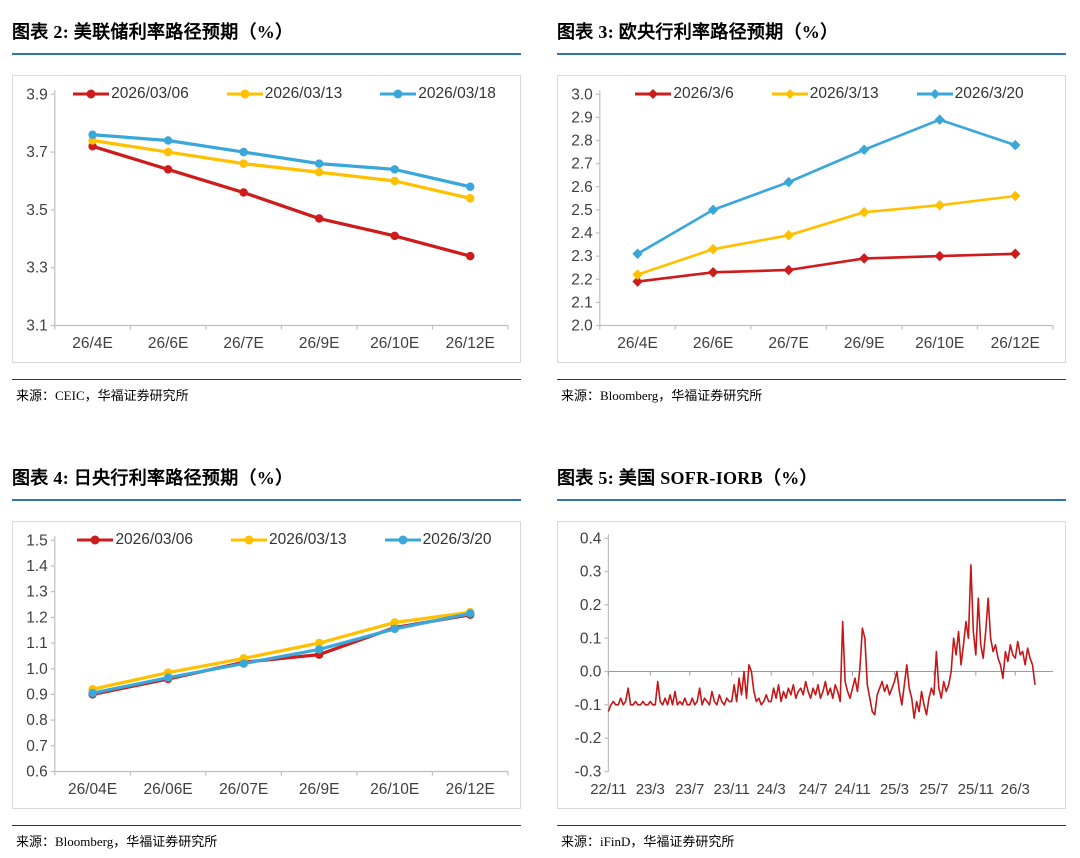 This screenshot has height=858, width=1080. What do you see at coordinates (37, 694) in the screenshot?
I see `svg-text: 0.9` at bounding box center [37, 694].